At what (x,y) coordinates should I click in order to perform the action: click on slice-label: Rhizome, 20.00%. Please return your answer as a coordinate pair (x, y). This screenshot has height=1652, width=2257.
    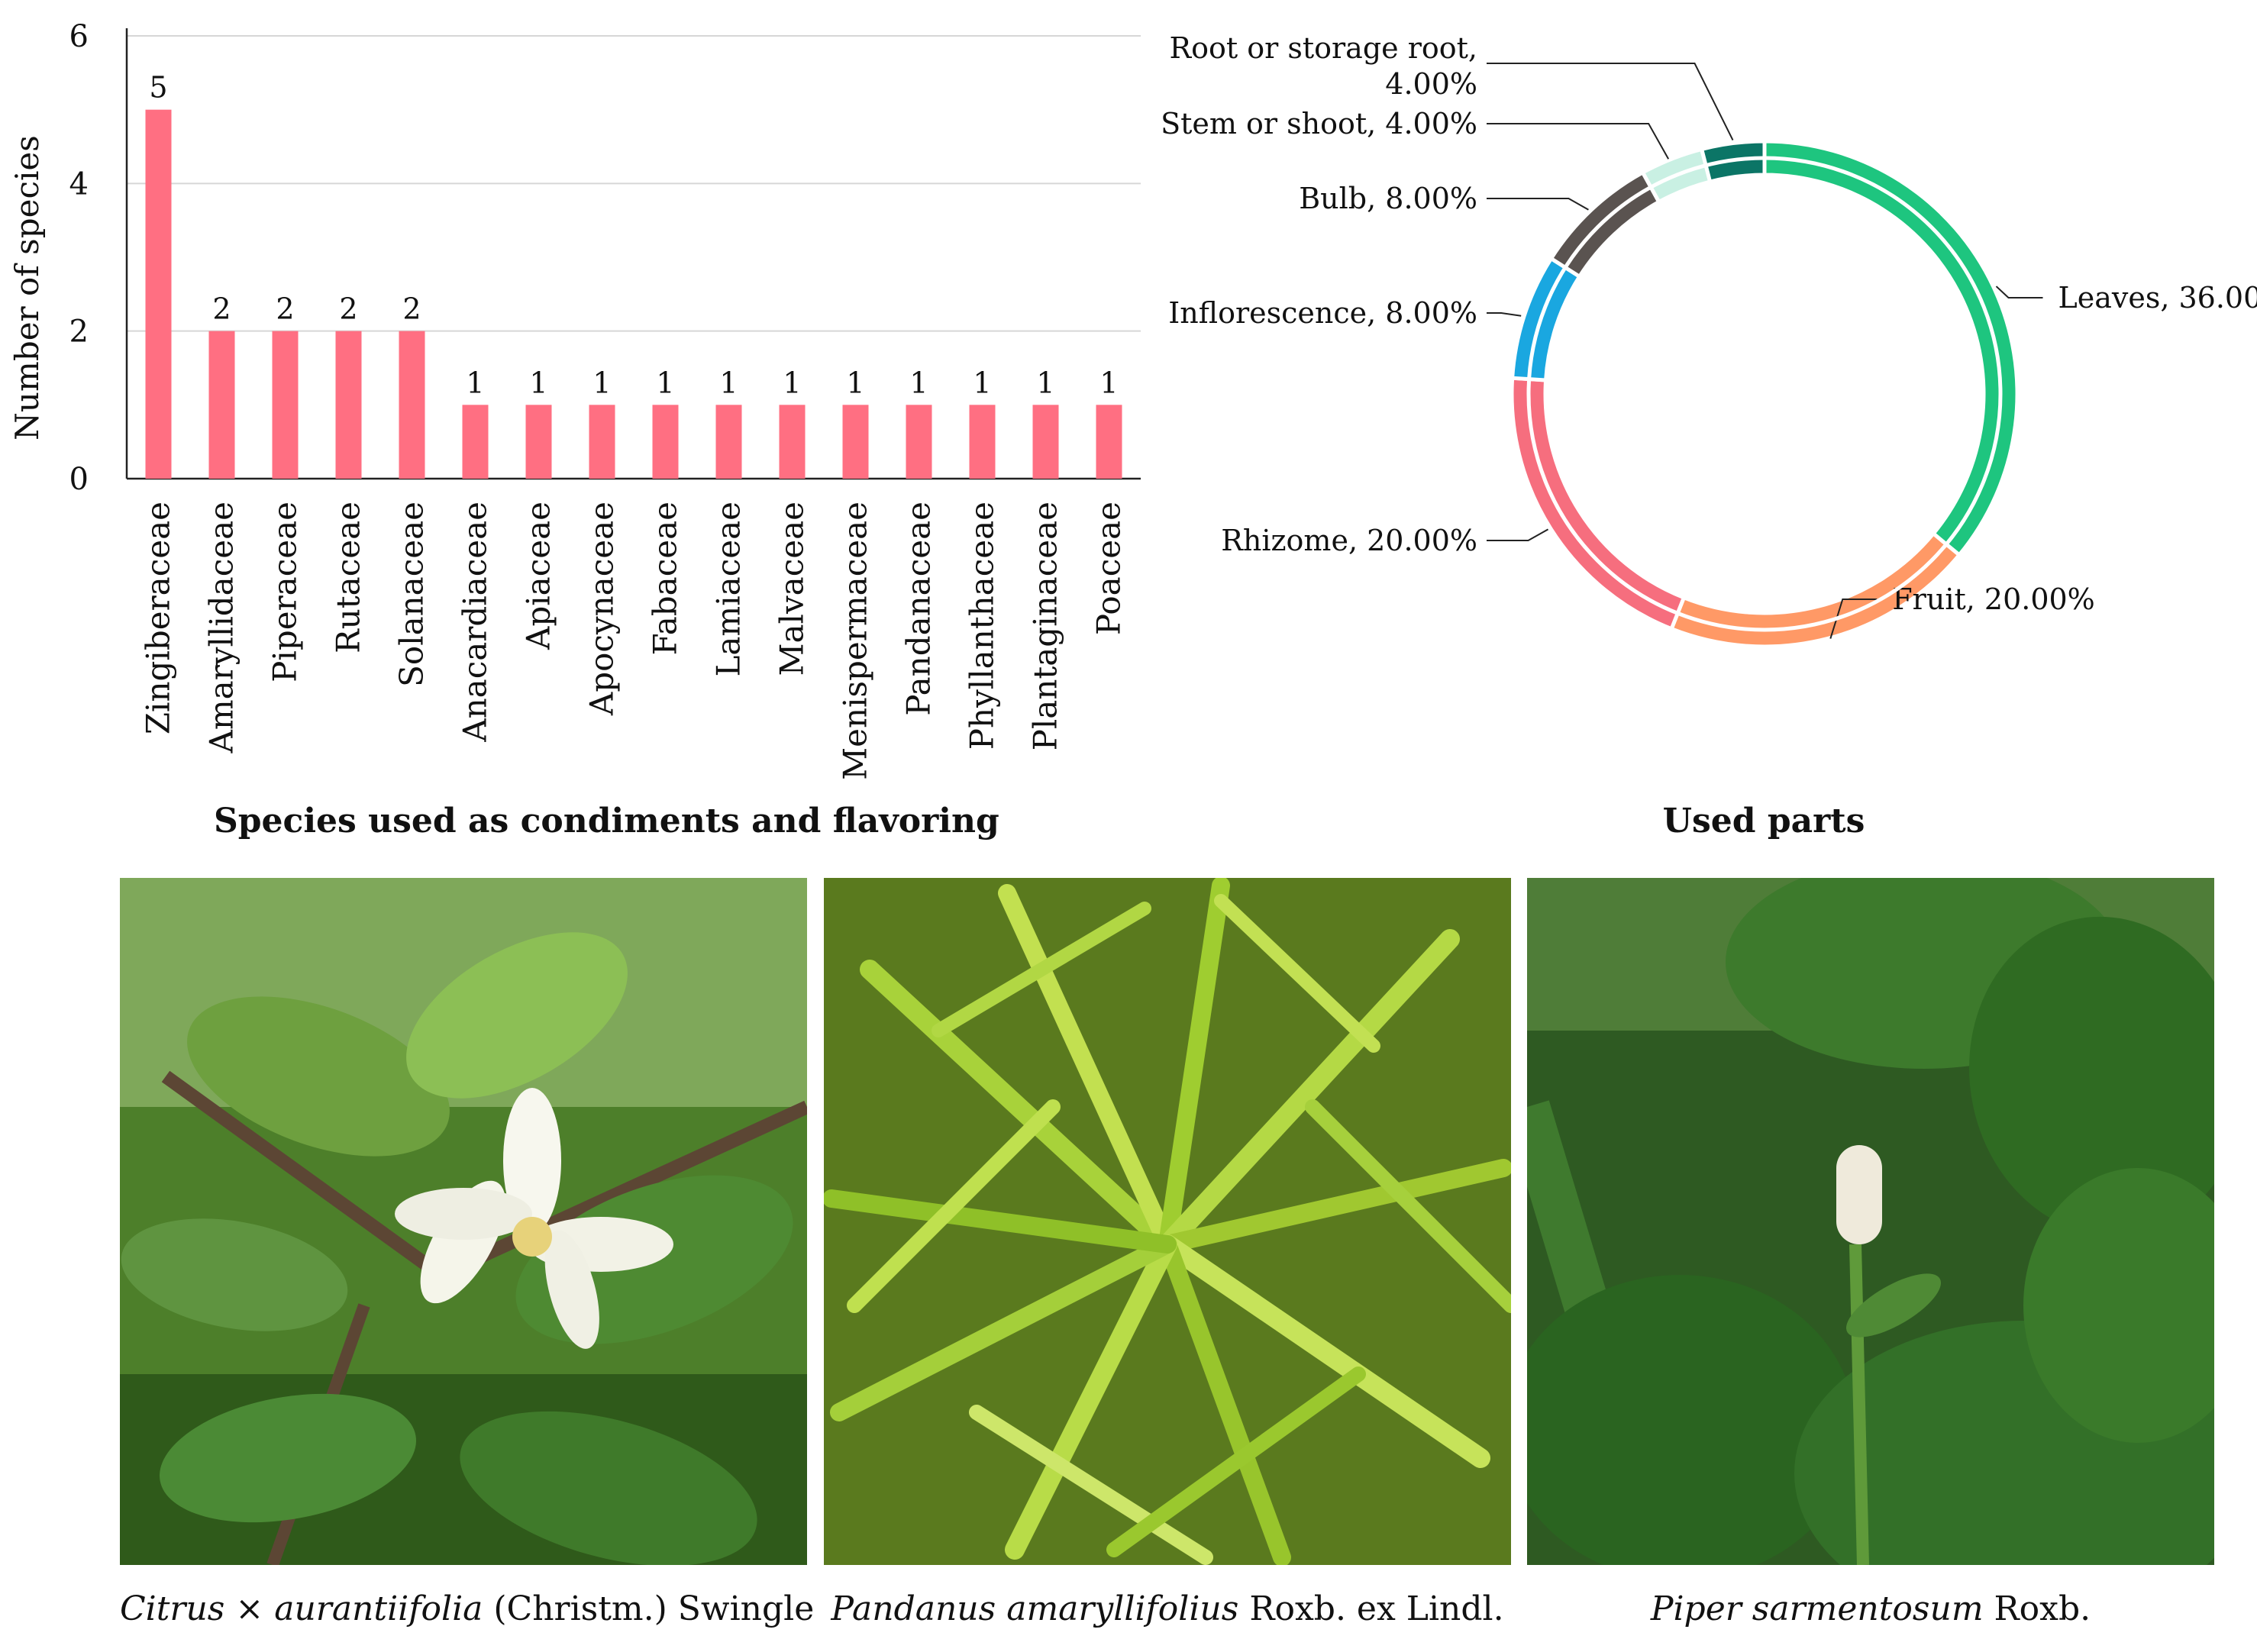
    Looking at the image, I should click on (1349, 540).